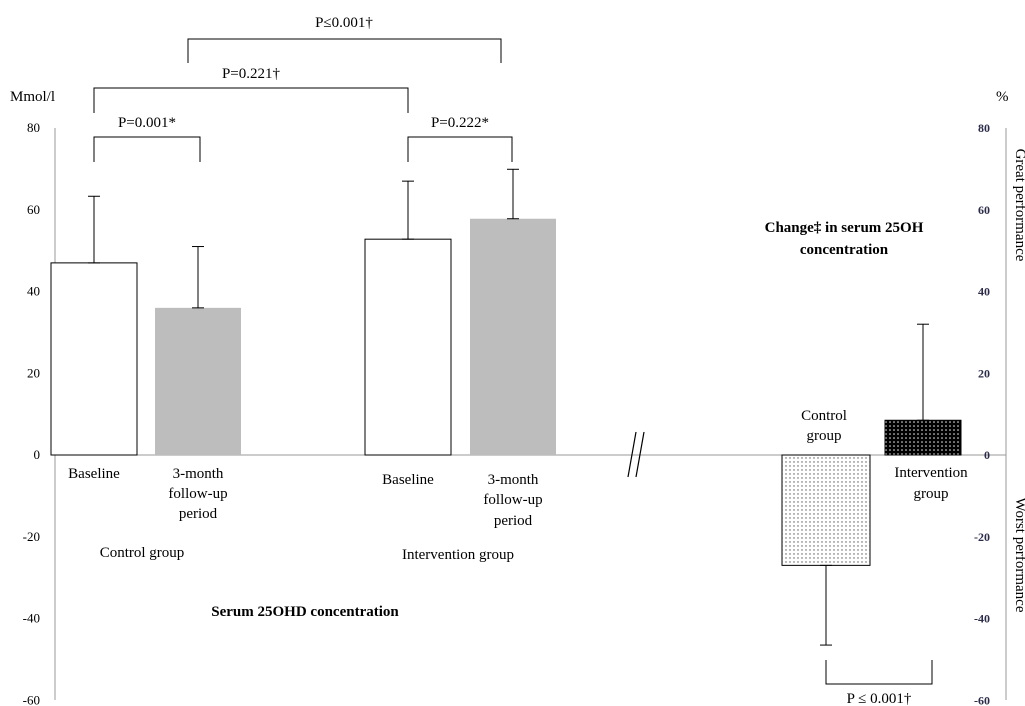  What do you see at coordinates (931, 473) in the screenshot?
I see `right-bar-label-intervention-line1: Intervention` at bounding box center [931, 473].